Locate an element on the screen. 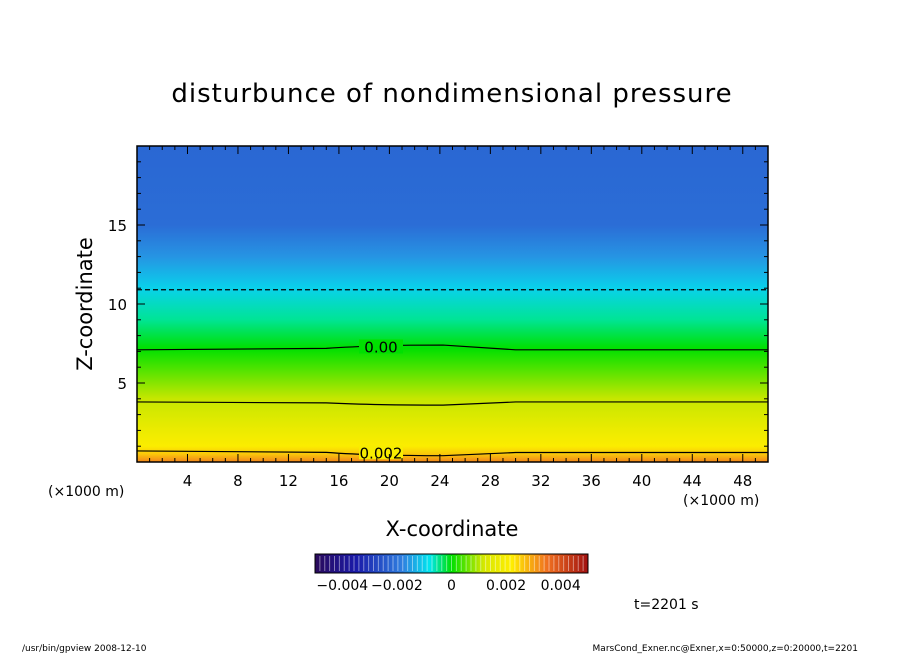  x-unit-label: (×1000 m) is located at coordinates (721, 501).